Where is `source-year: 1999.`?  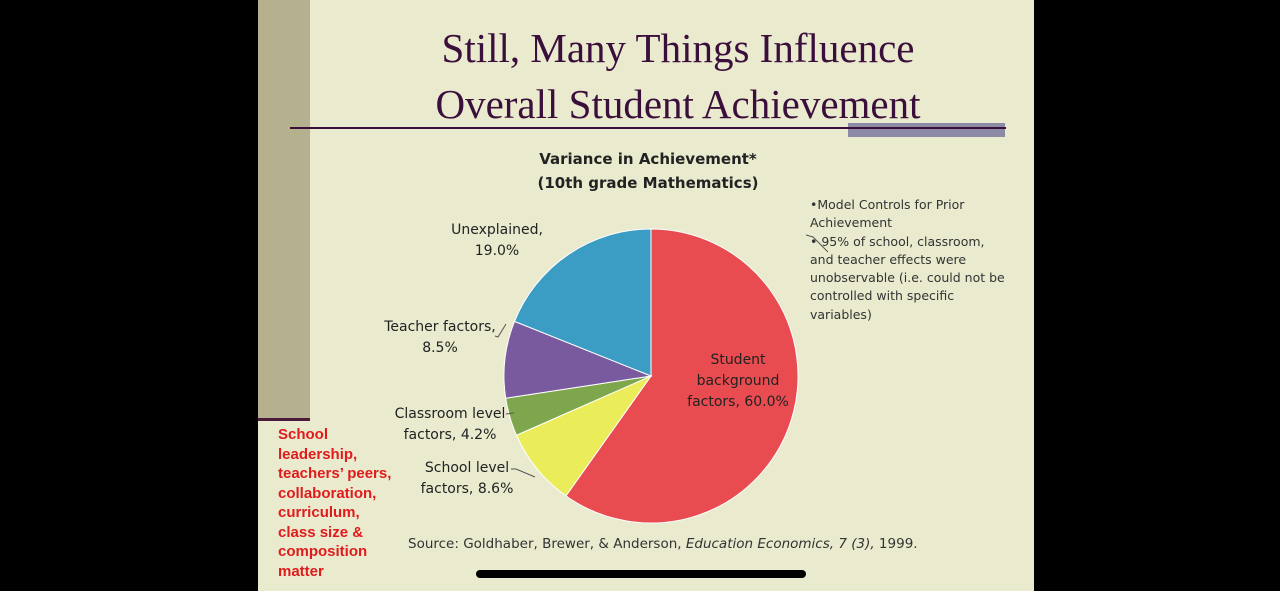 source-year: 1999. is located at coordinates (898, 544).